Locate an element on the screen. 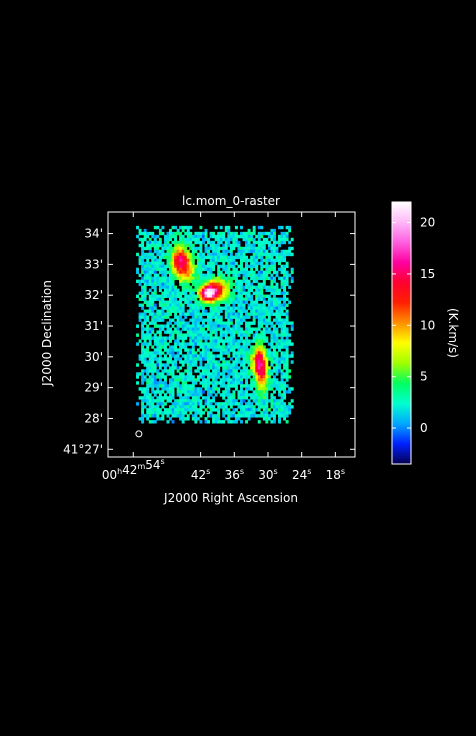 This screenshot has height=736, width=476. y-tick-label: 34' is located at coordinates (93, 234).